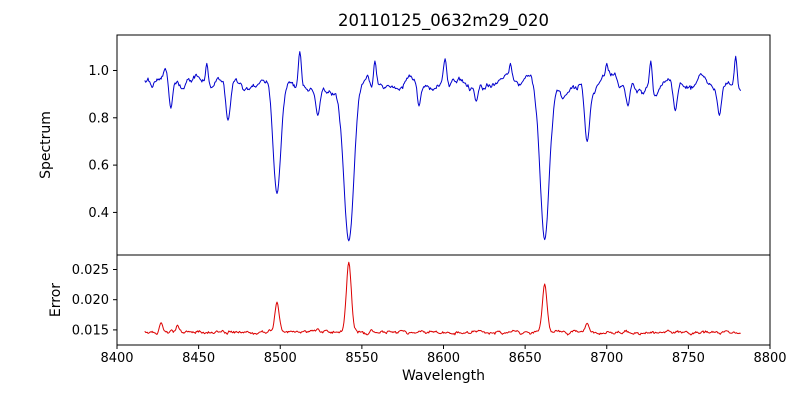  I want to click on error-line, so click(442, 298).